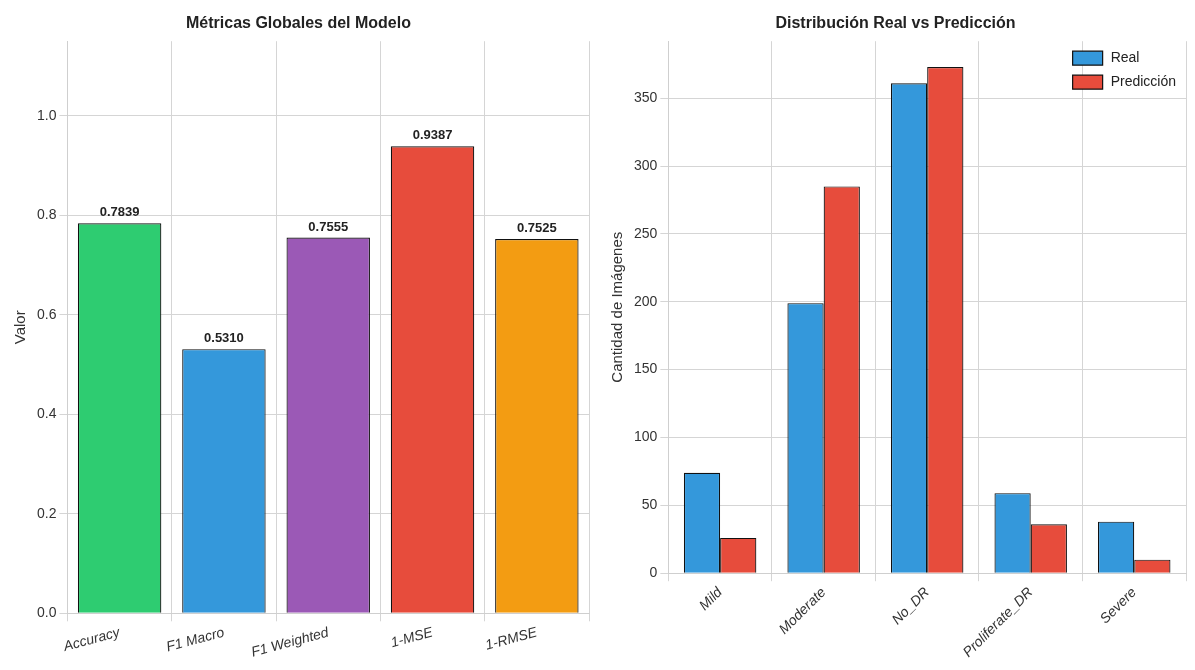 The height and width of the screenshot is (670, 1195). Describe the element at coordinates (46, 114) in the screenshot. I see `y-tick-label: 1.0` at that location.